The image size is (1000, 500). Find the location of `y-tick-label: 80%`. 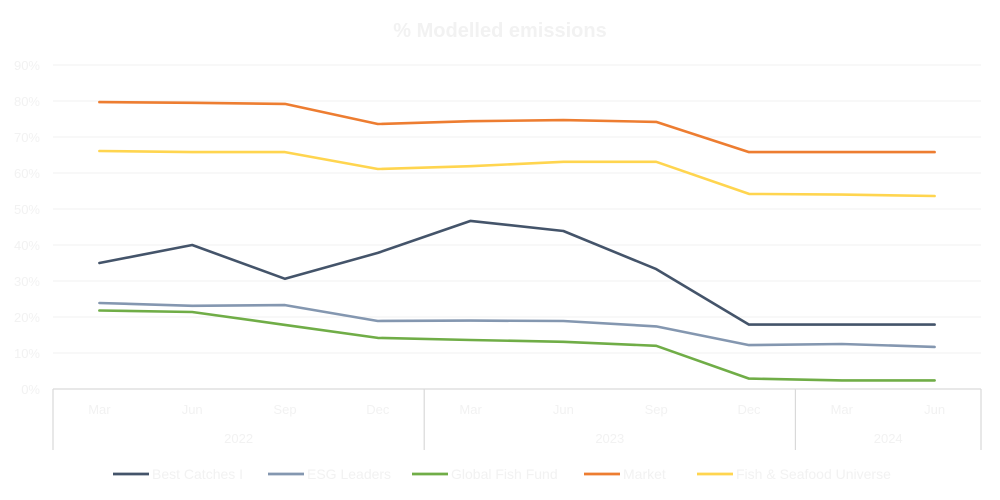

y-tick-label: 80% is located at coordinates (27, 101).